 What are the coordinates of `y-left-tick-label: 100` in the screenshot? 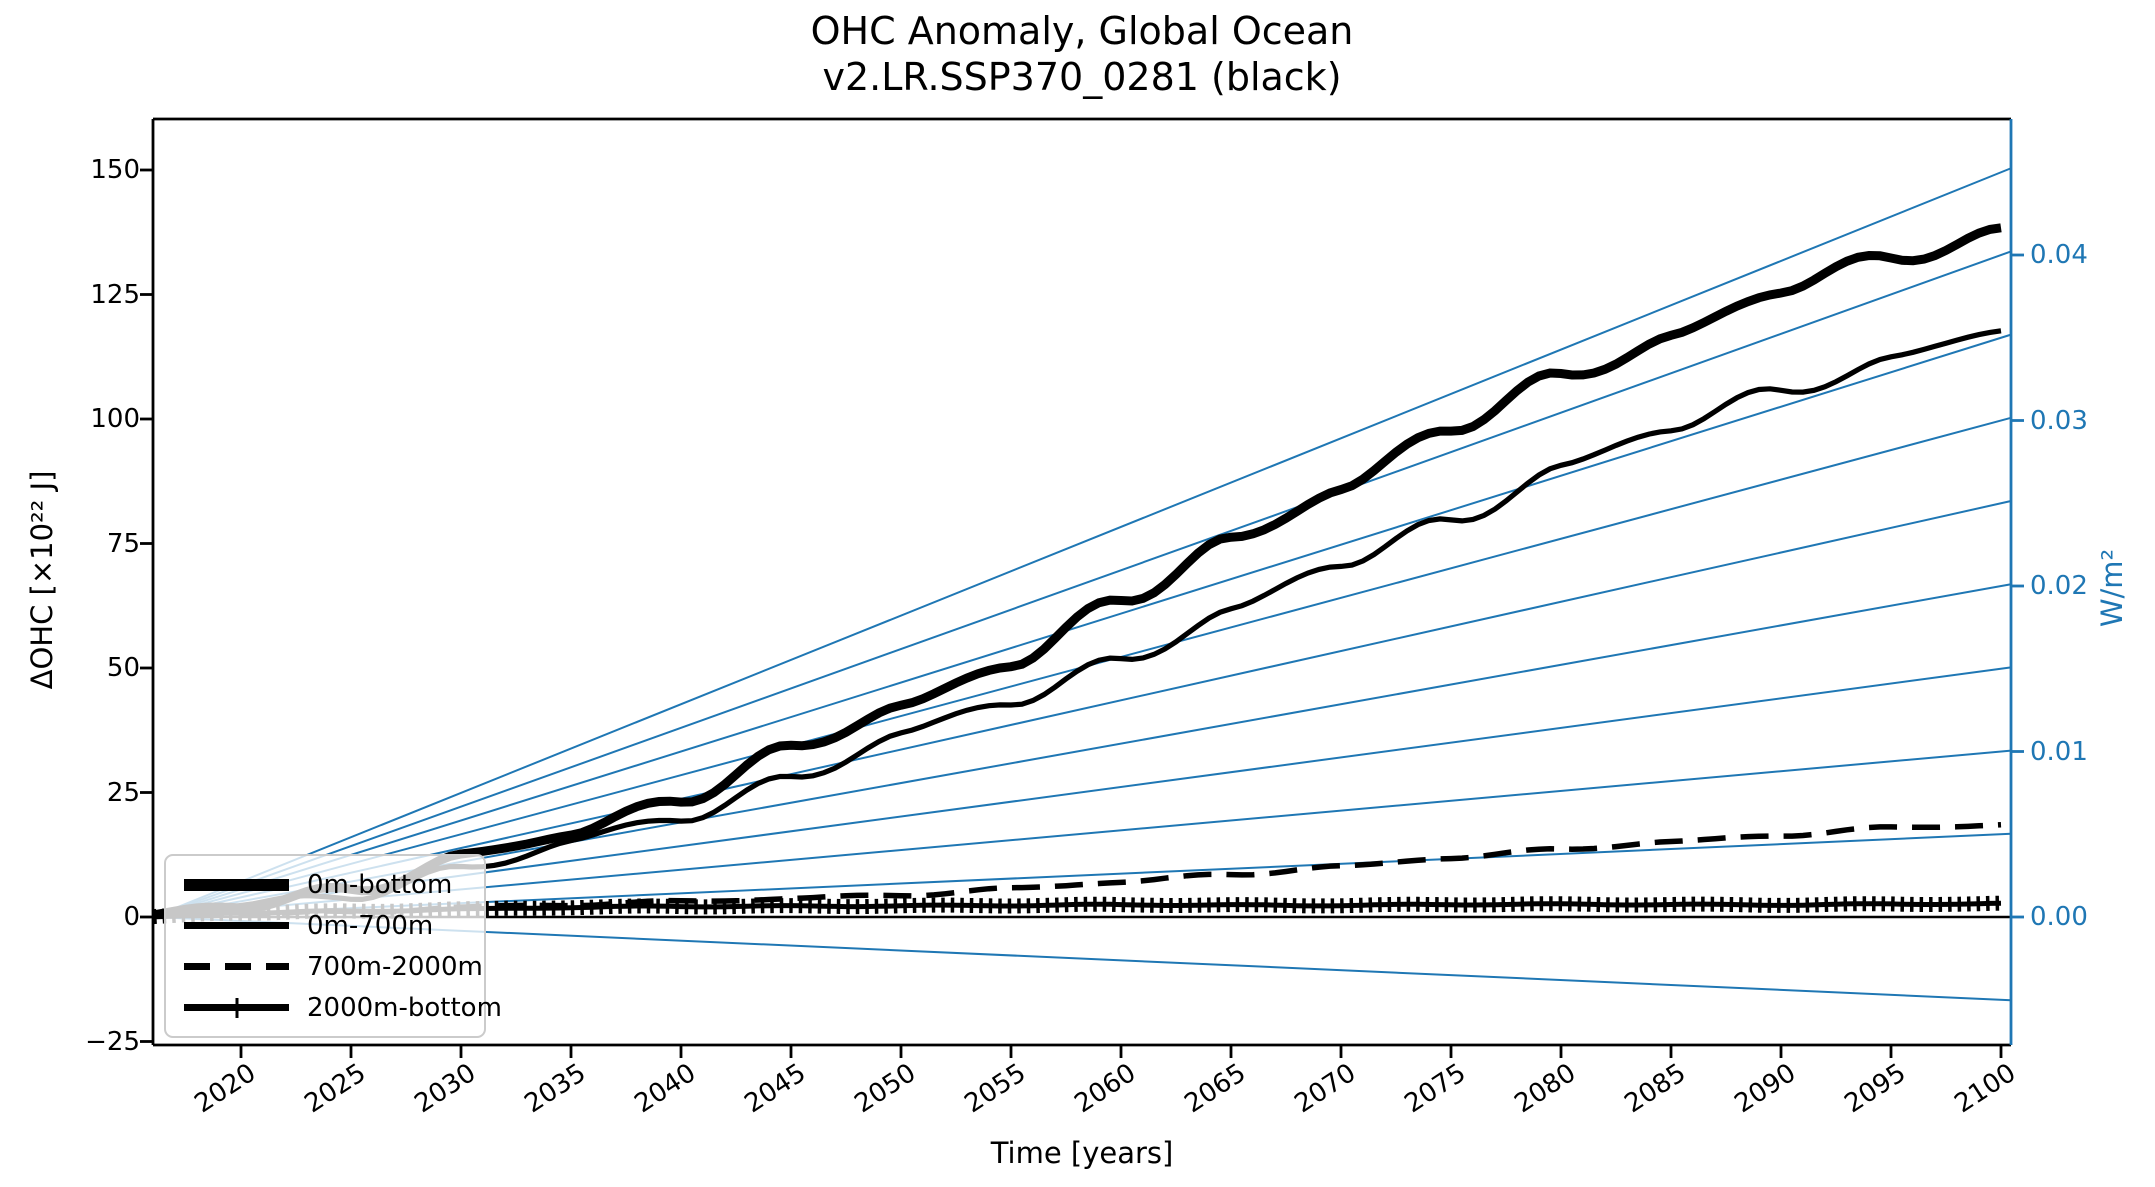 It's located at (115, 419).